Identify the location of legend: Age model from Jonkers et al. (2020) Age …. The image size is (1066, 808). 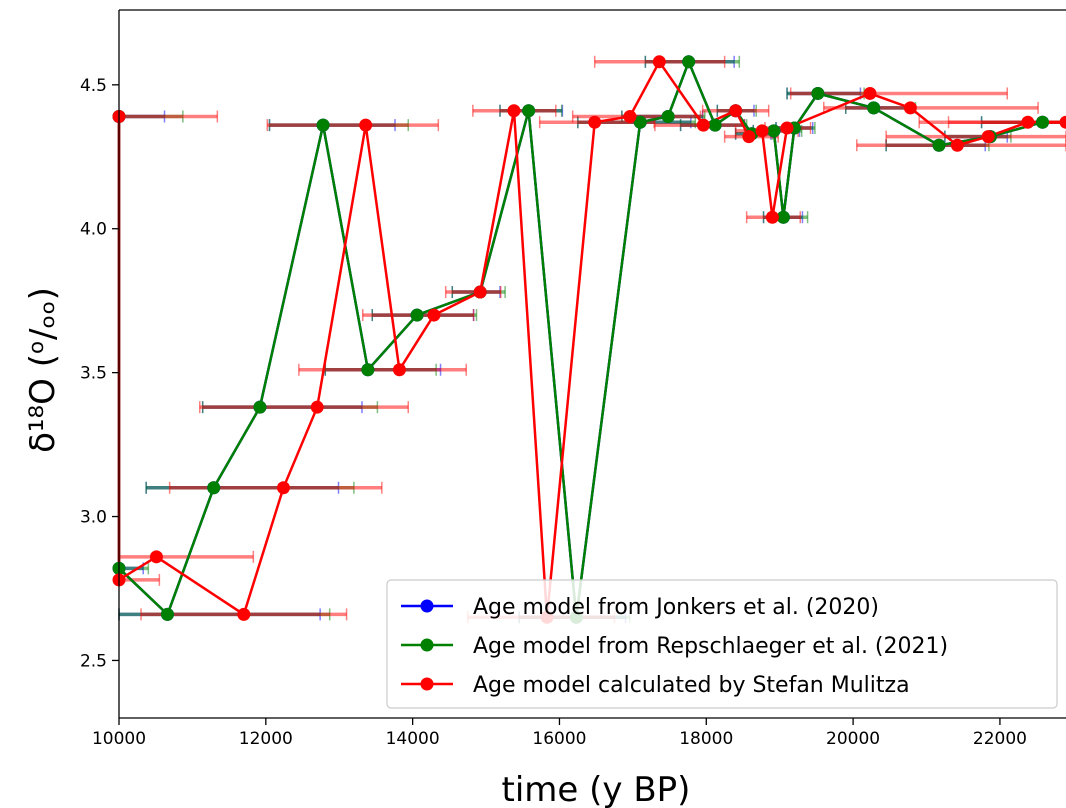
(722, 644).